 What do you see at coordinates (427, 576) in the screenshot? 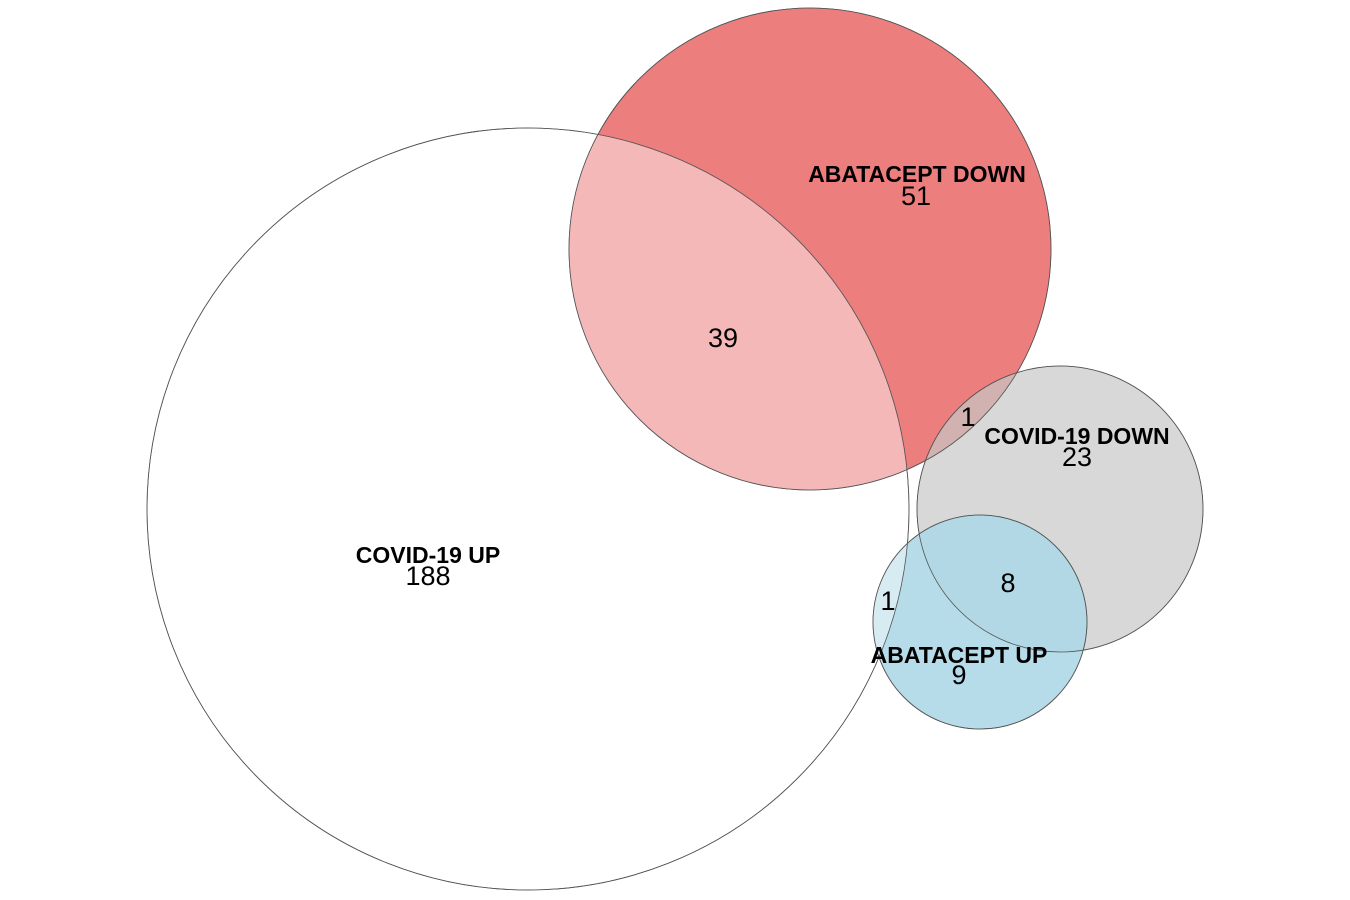
I see `covid-19-up-count: 188` at bounding box center [427, 576].